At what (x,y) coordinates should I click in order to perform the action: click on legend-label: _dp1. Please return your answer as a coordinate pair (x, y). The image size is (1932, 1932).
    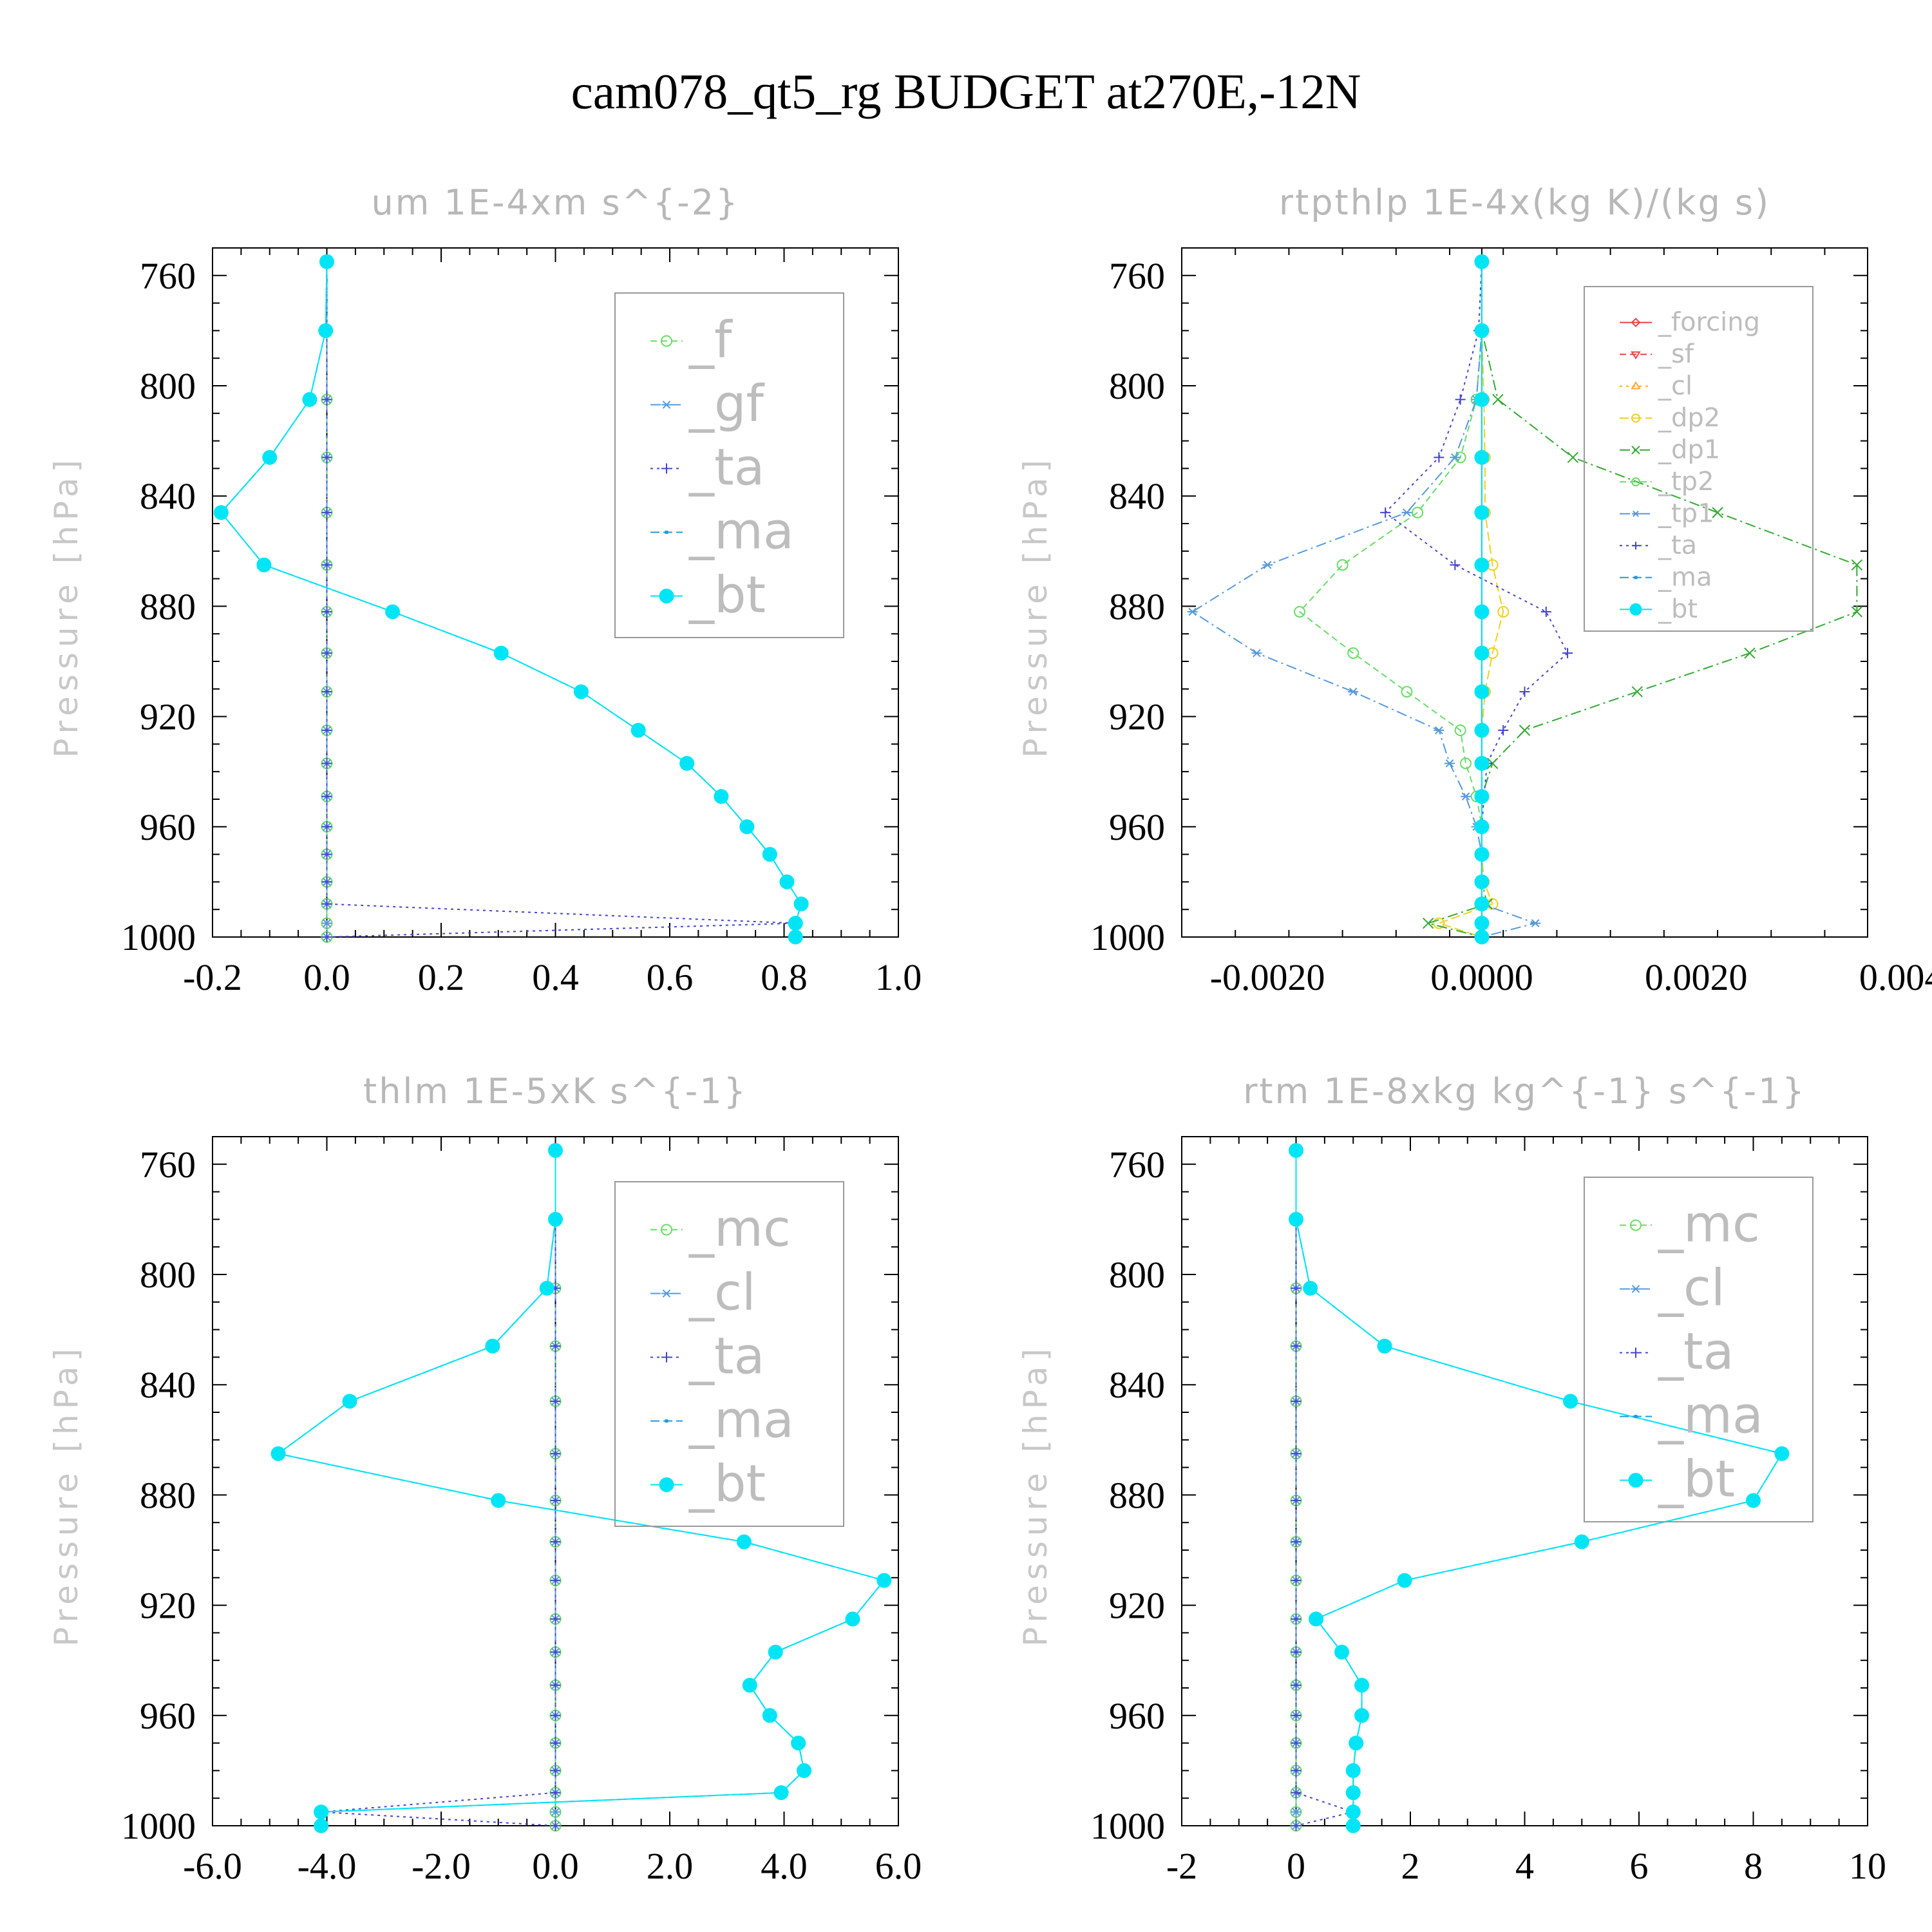
    Looking at the image, I should click on (1689, 450).